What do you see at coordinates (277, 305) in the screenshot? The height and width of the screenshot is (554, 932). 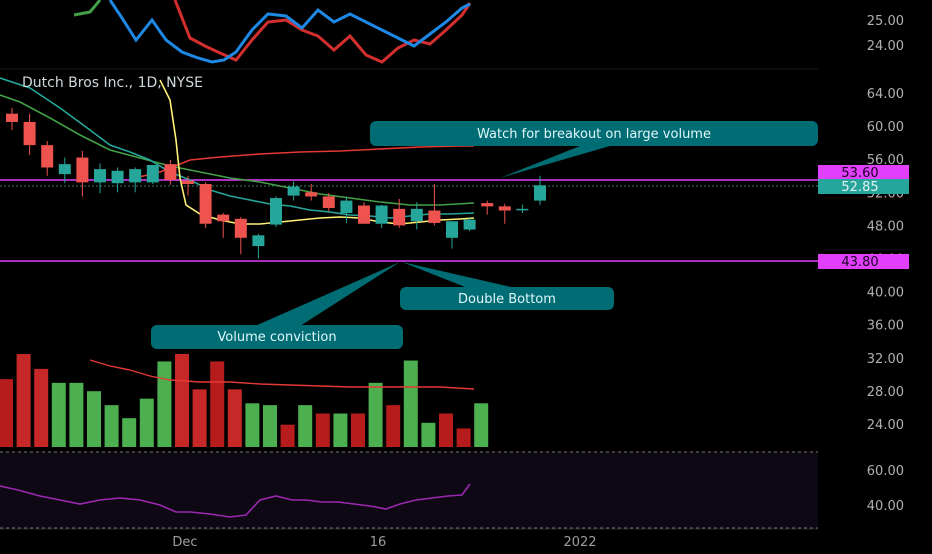 I see `callout-volume: Volume conviction` at bounding box center [277, 305].